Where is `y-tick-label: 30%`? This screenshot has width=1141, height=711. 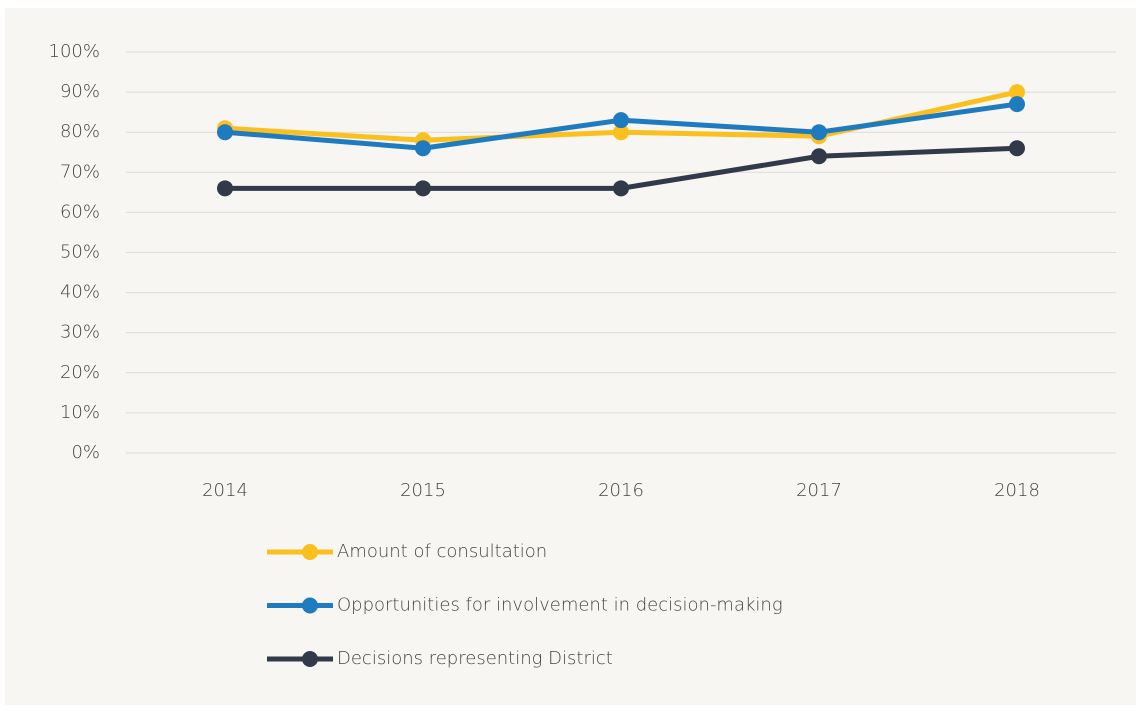
y-tick-label: 30% is located at coordinates (80, 332).